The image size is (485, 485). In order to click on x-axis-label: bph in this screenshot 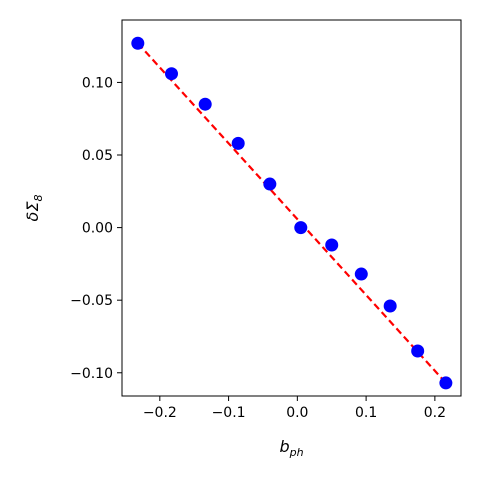, I will do `click(291, 448)`.